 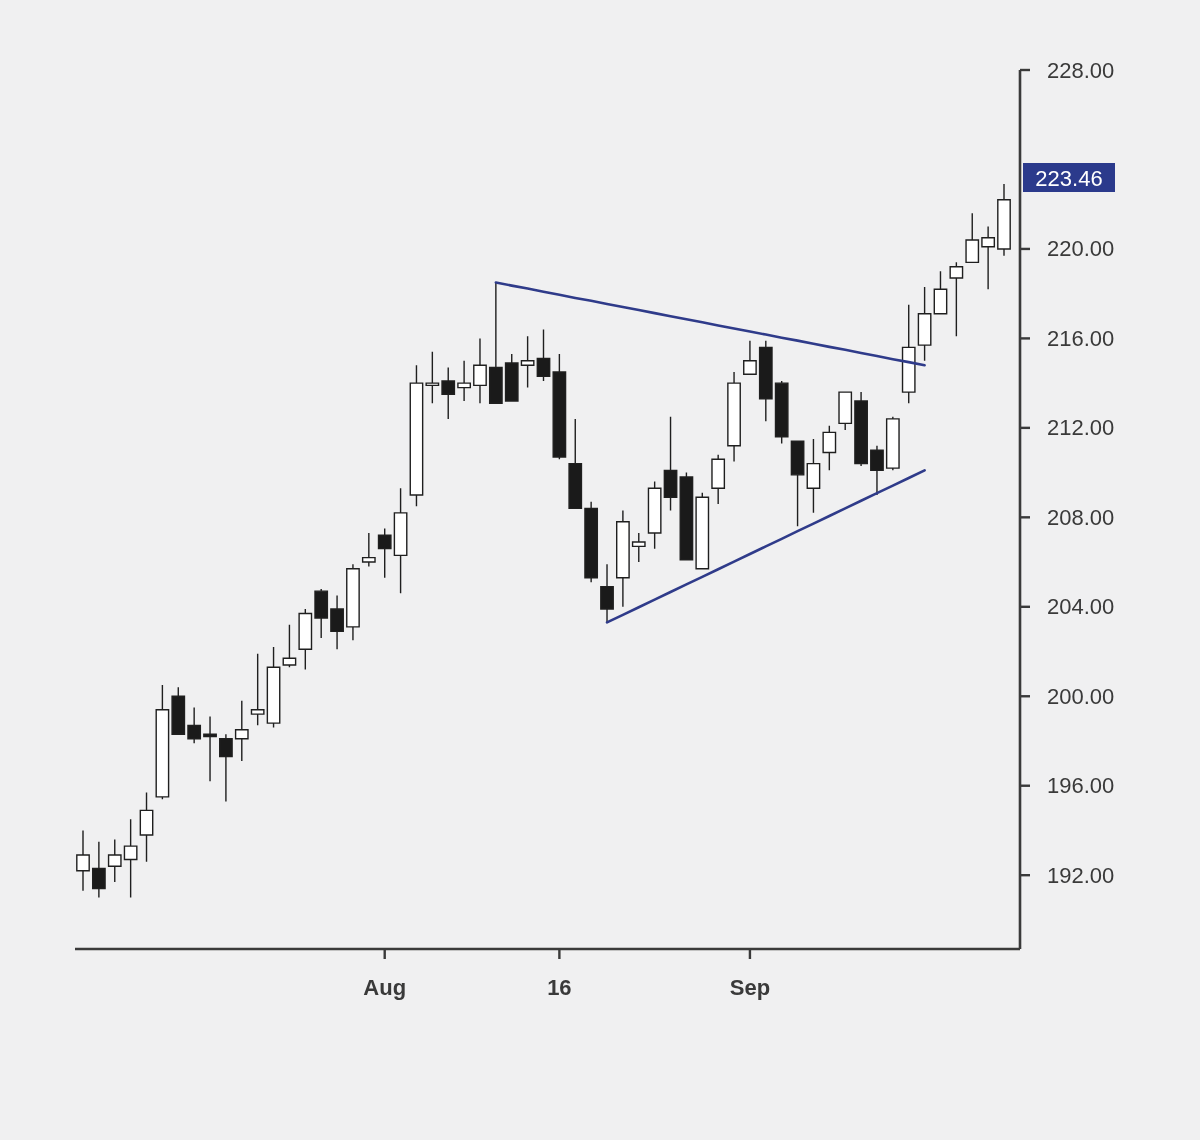 I want to click on y-tick-label: 192.00, so click(x=1081, y=875).